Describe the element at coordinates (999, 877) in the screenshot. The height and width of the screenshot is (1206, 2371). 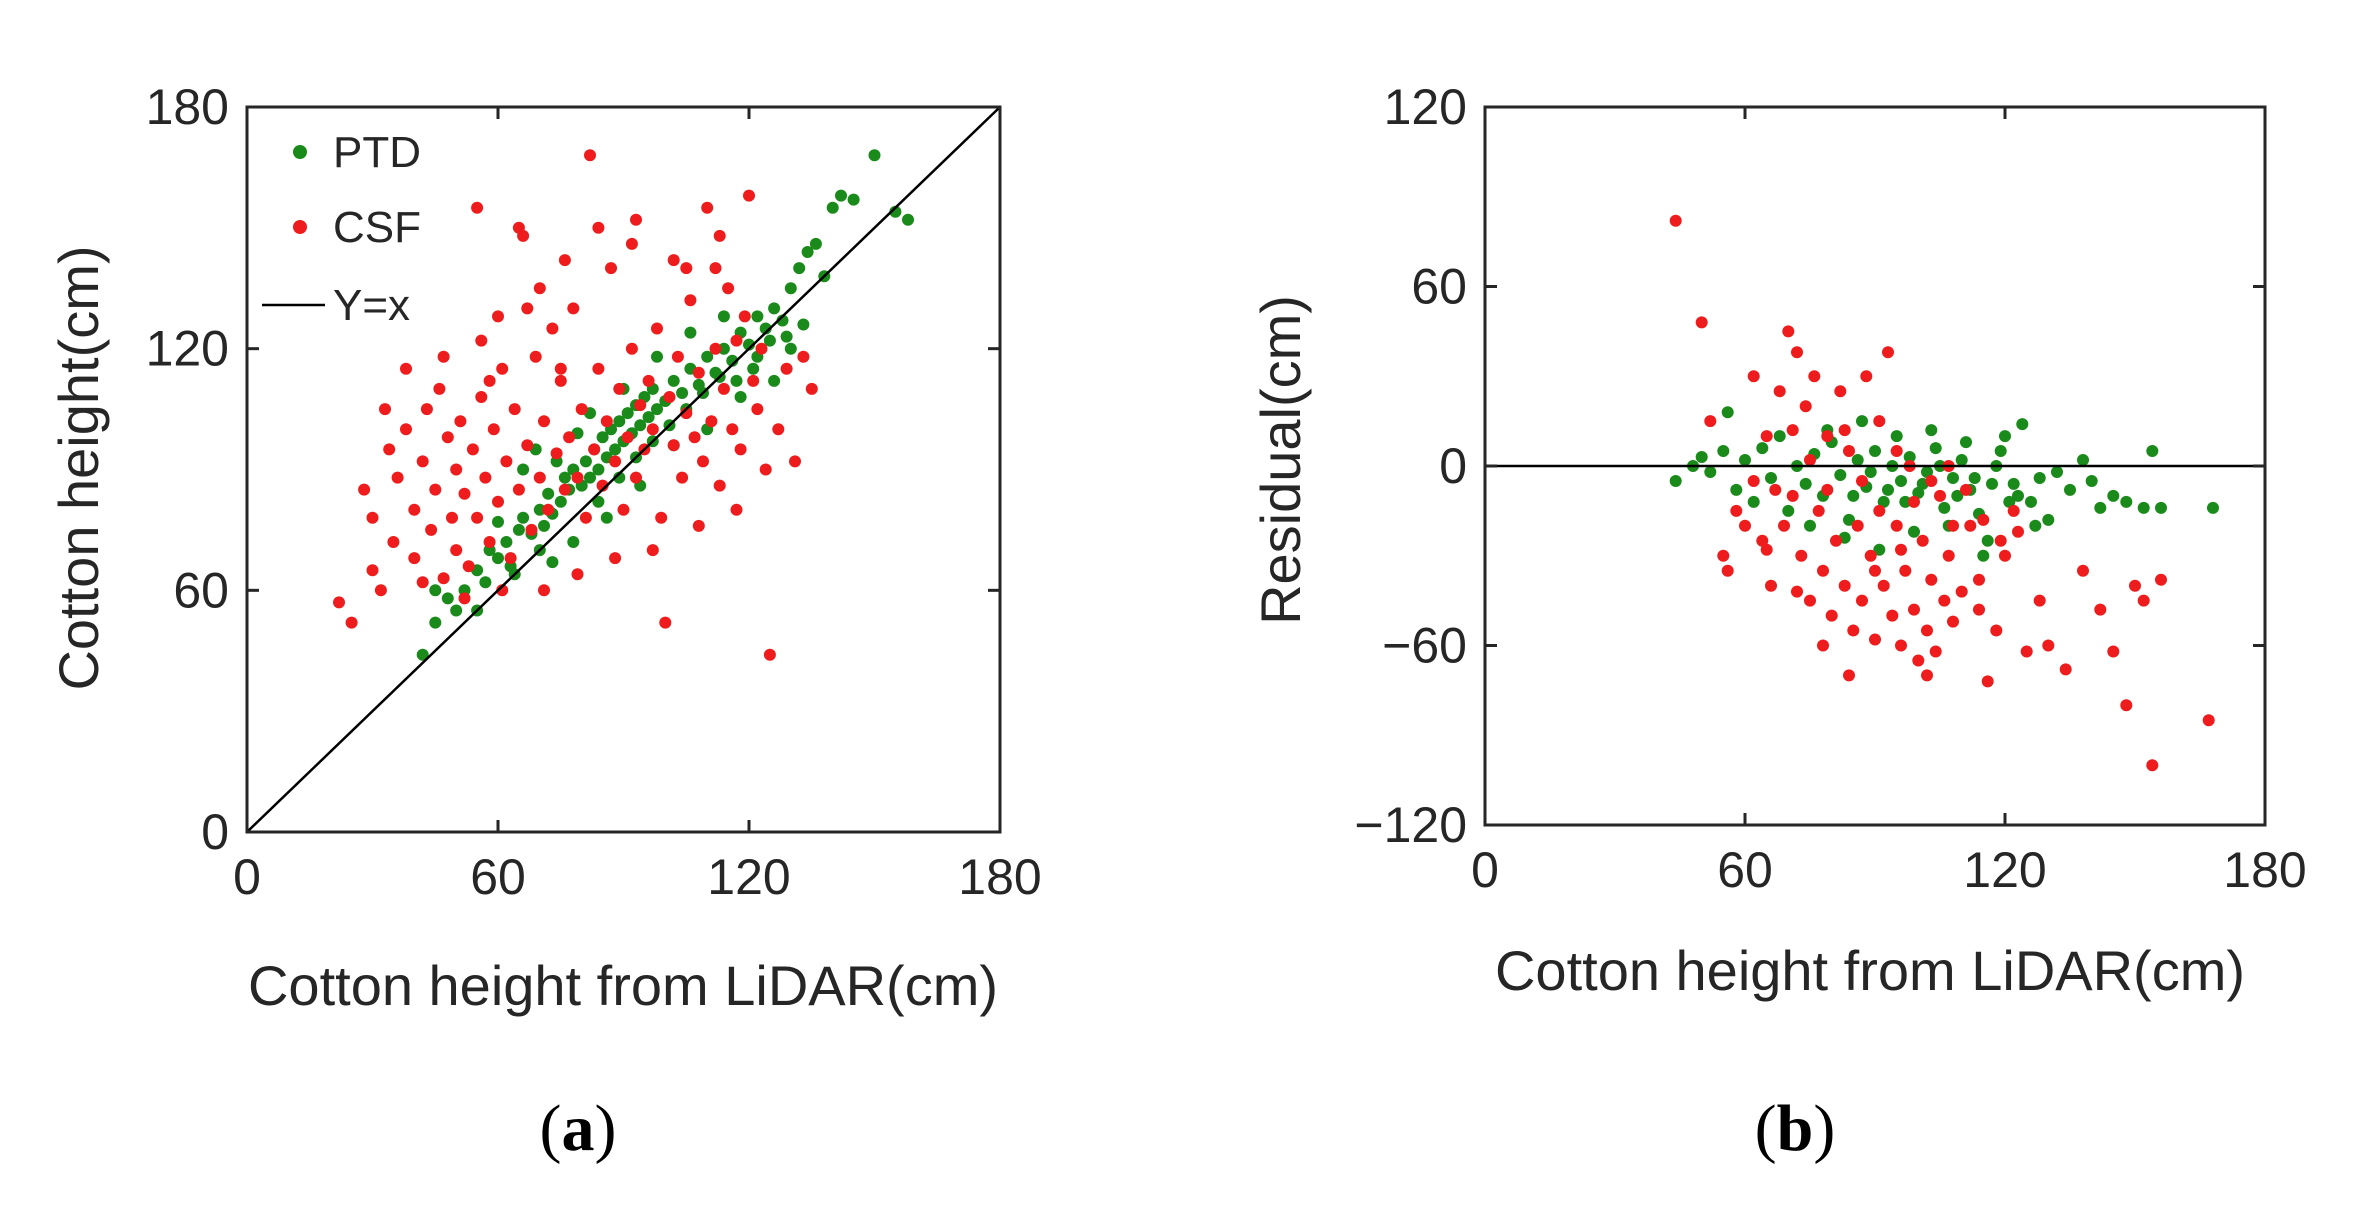
I see `x-tick-label: 180` at that location.